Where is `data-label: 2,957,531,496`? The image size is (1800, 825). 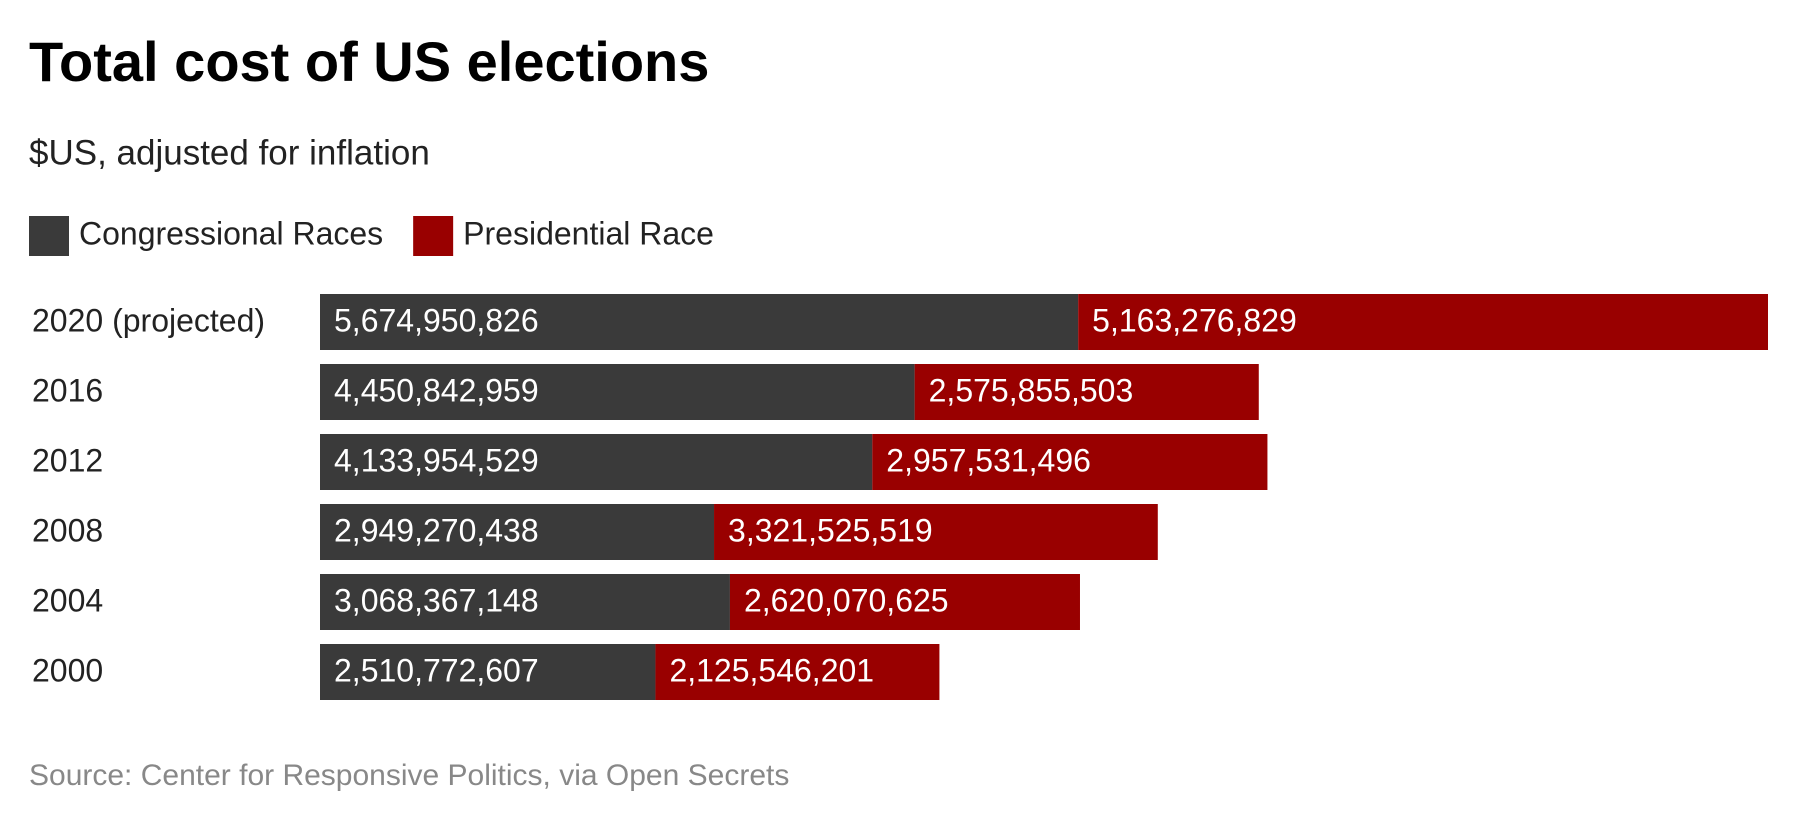 data-label: 2,957,531,496 is located at coordinates (988, 460).